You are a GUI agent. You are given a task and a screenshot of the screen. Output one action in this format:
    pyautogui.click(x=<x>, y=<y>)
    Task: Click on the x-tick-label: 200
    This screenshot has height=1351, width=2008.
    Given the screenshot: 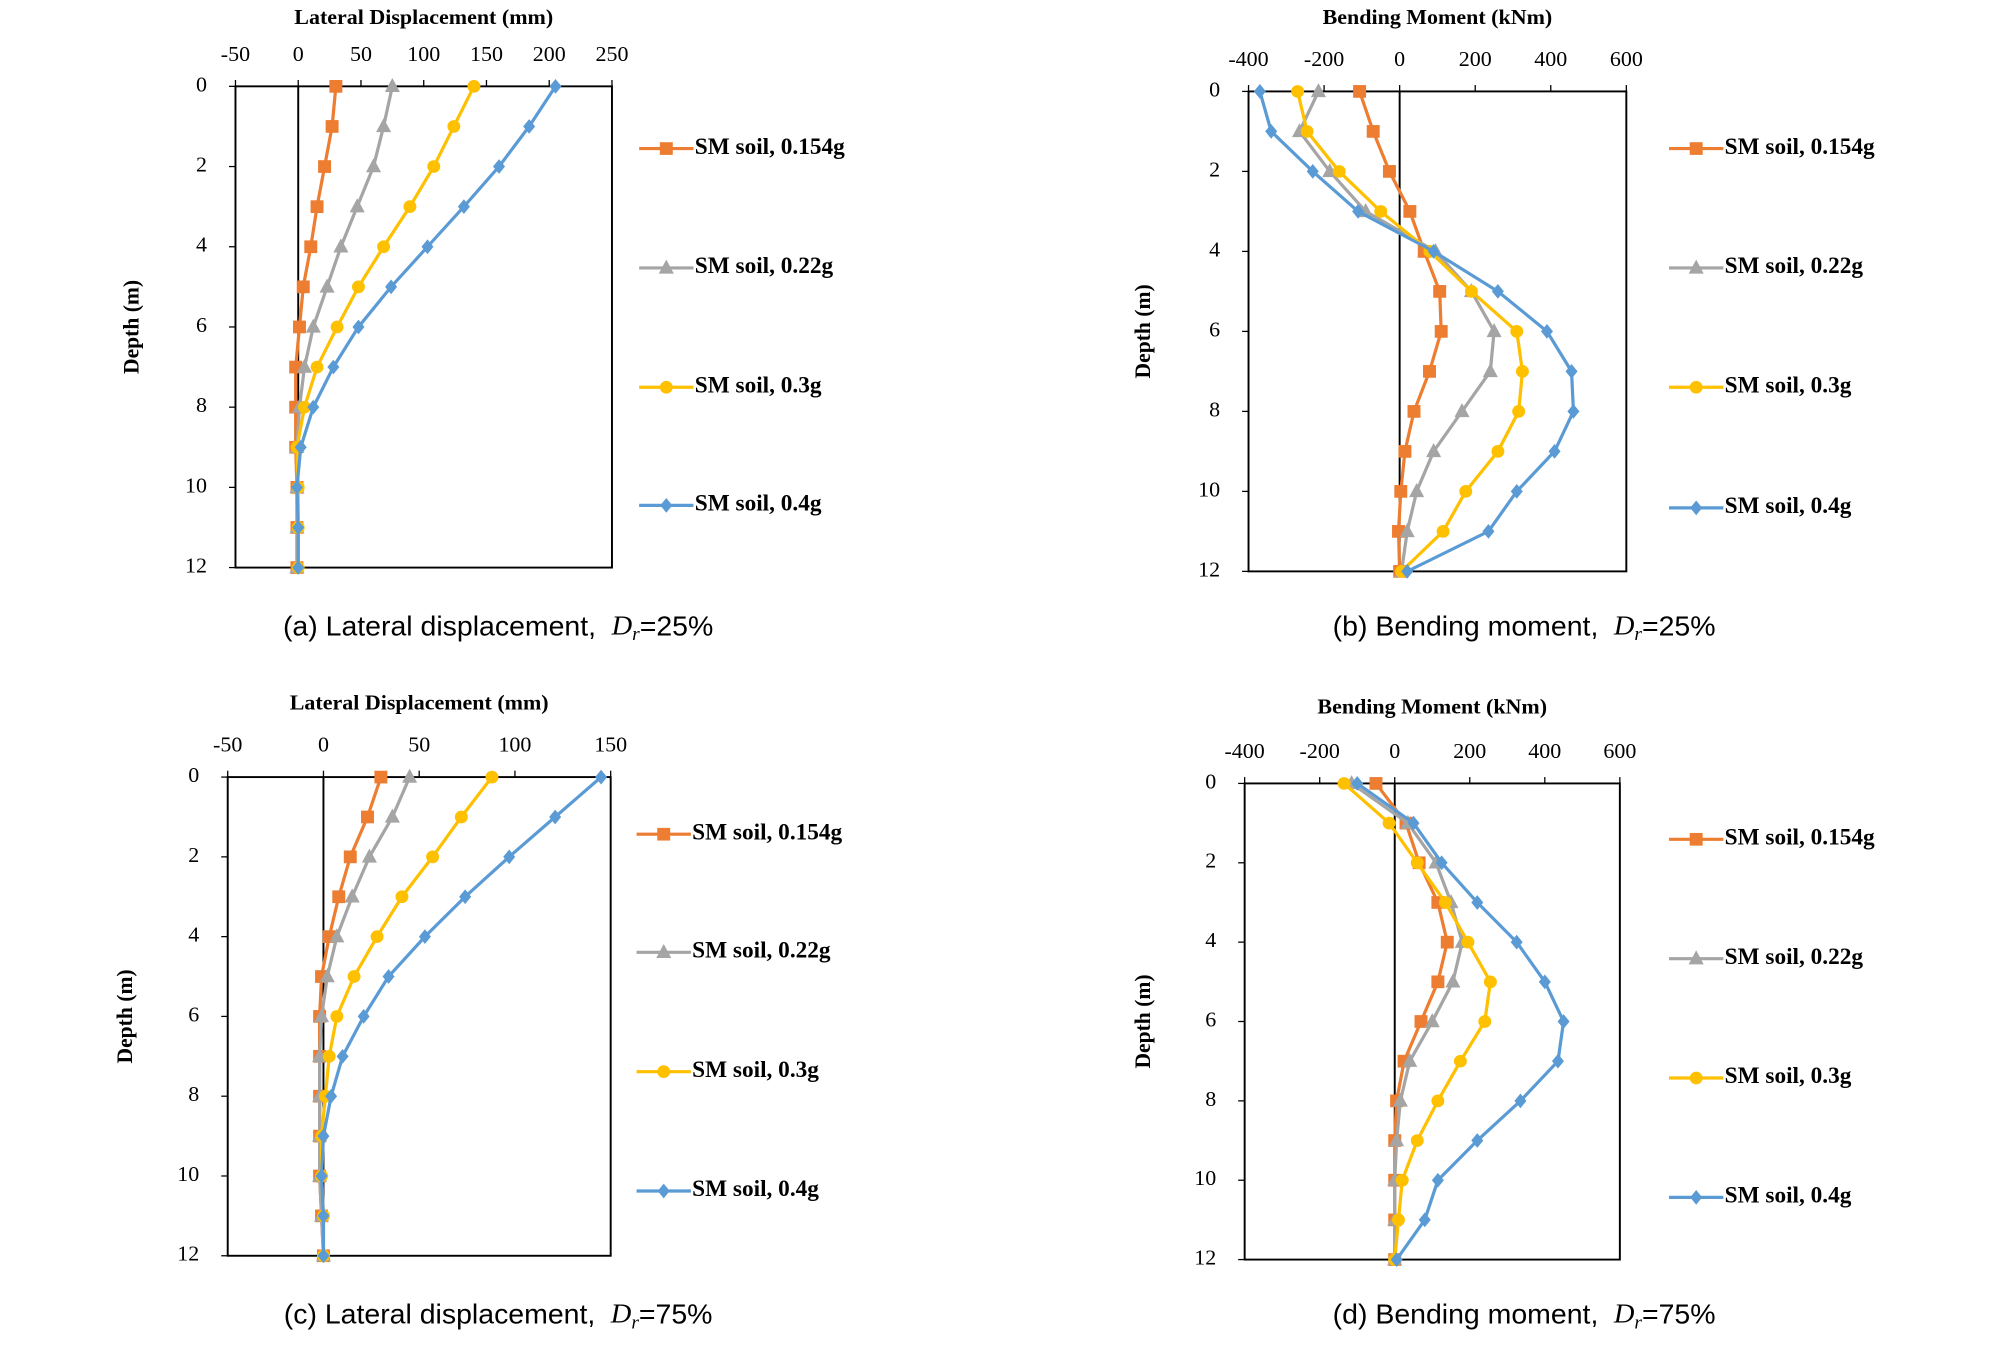 What is the action you would take?
    pyautogui.click(x=549, y=54)
    